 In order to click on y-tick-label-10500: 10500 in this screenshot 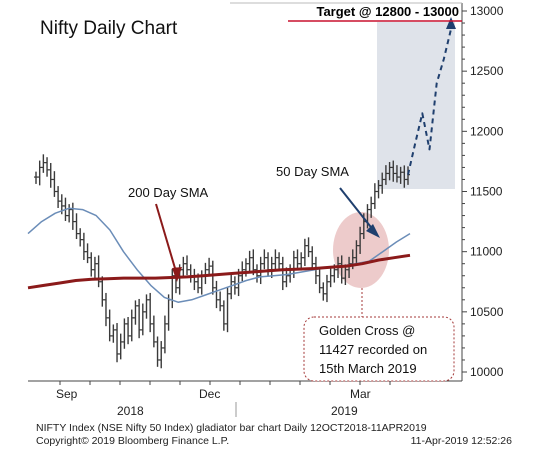, I will do `click(487, 312)`.